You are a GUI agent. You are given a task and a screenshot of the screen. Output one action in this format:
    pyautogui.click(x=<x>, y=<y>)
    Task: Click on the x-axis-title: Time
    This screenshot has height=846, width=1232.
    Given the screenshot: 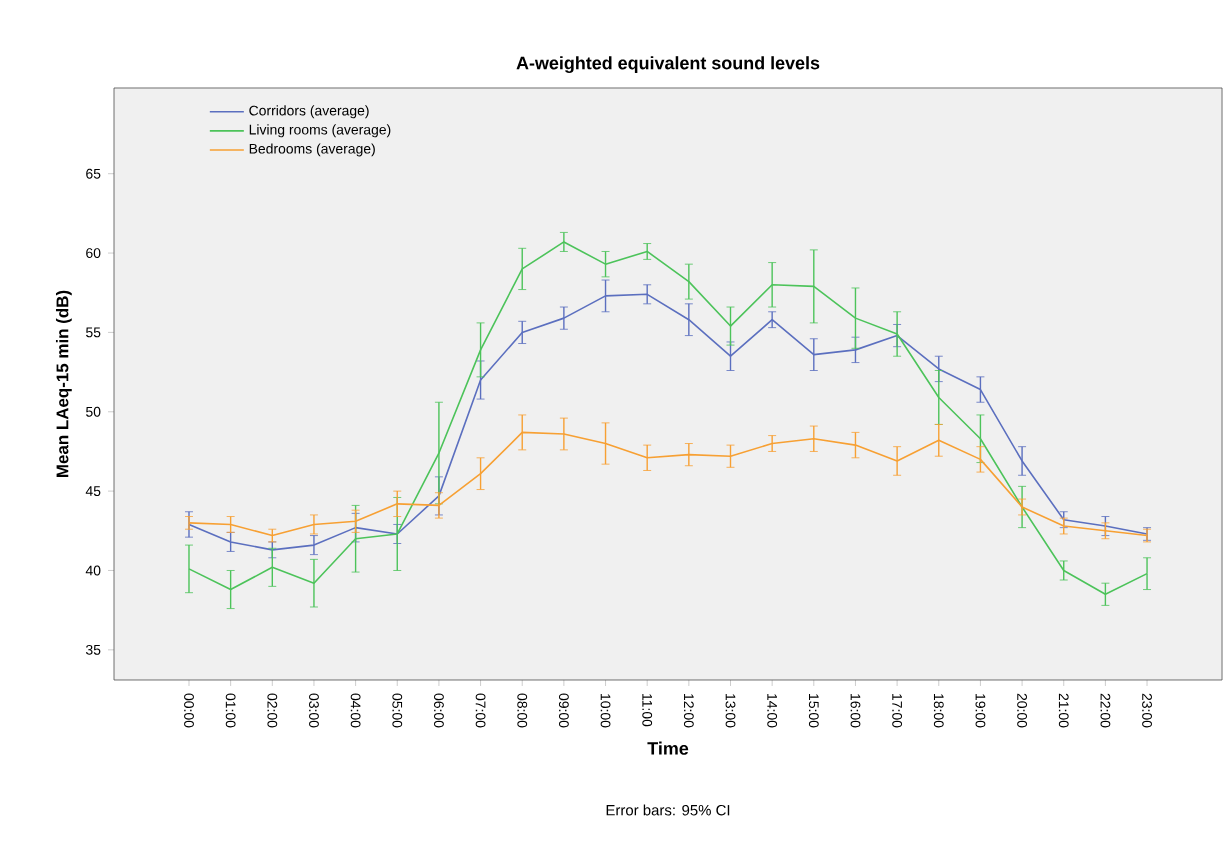 What is the action you would take?
    pyautogui.click(x=668, y=748)
    